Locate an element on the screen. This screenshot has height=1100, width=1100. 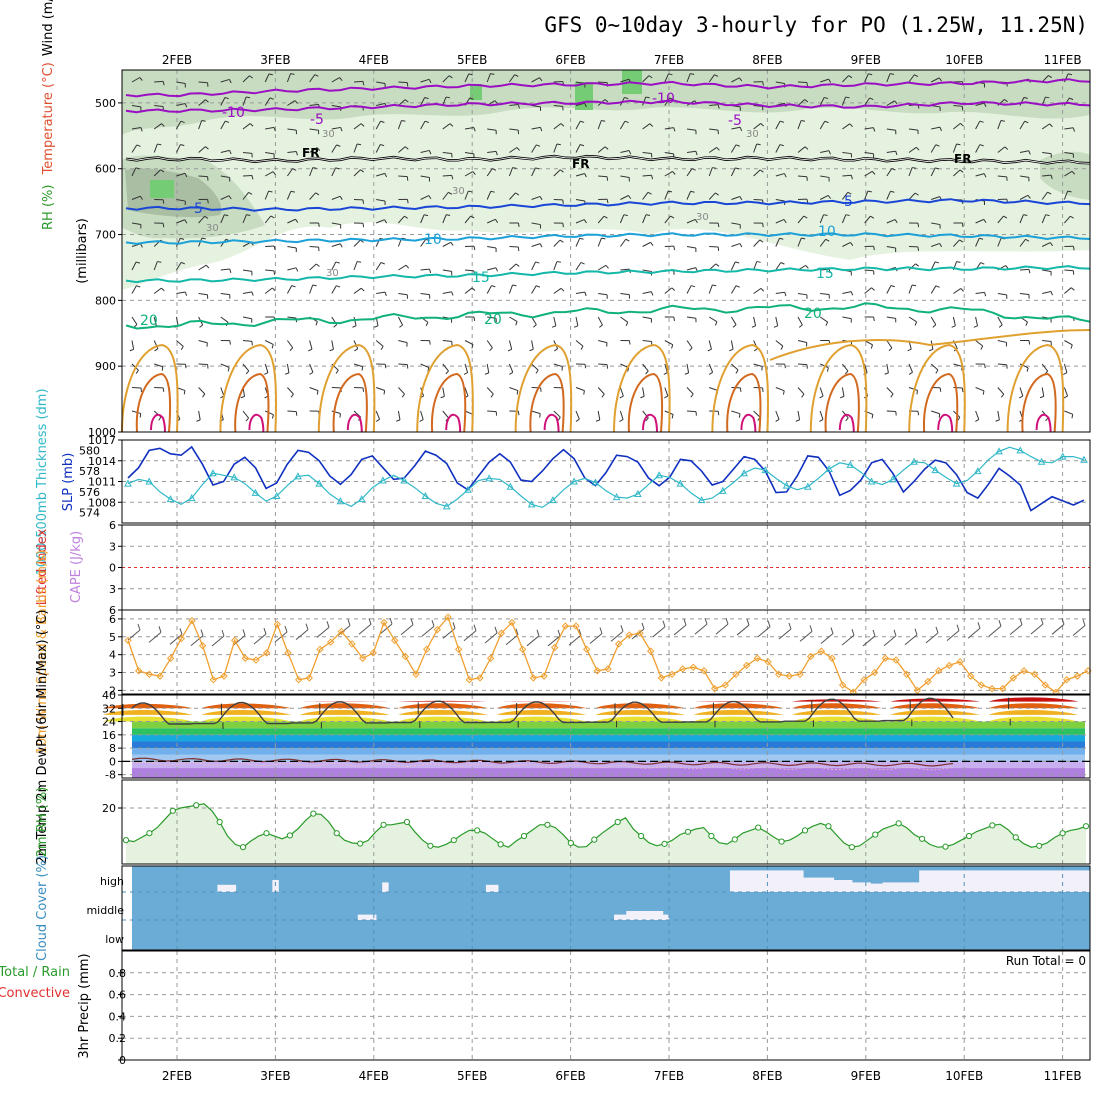
lobe-outer is located at coordinates (838, 388).